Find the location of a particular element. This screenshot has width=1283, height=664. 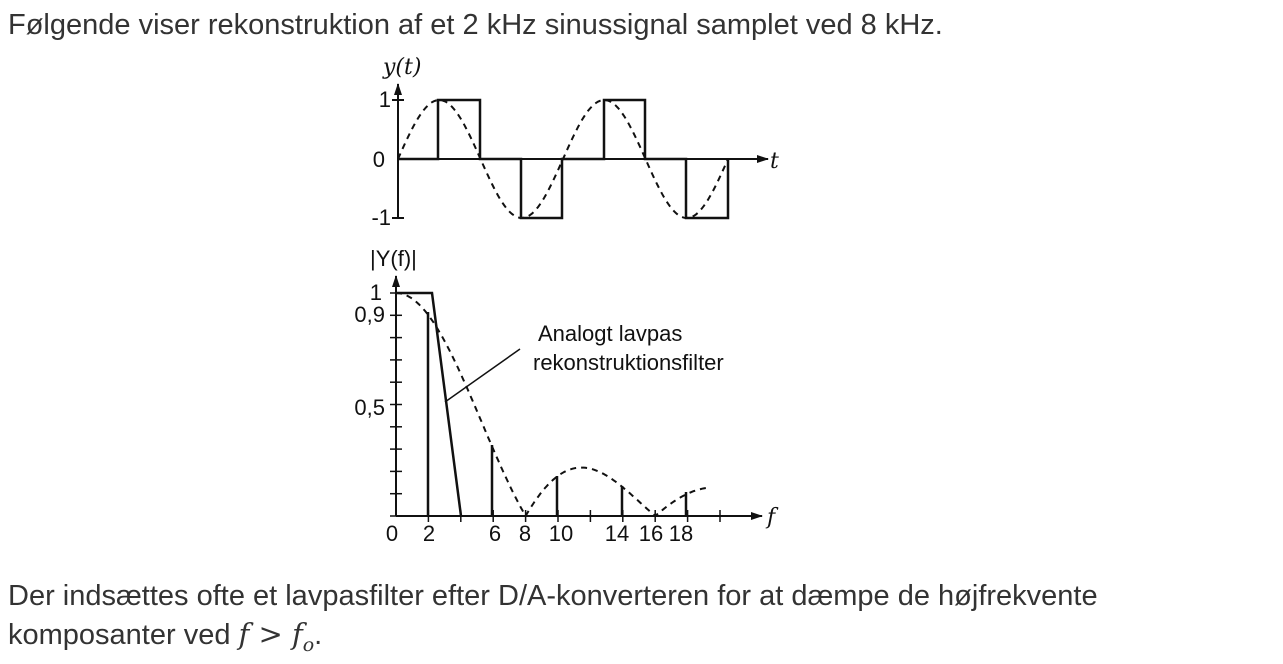

time-ytick-1: 1 is located at coordinates (385, 99).